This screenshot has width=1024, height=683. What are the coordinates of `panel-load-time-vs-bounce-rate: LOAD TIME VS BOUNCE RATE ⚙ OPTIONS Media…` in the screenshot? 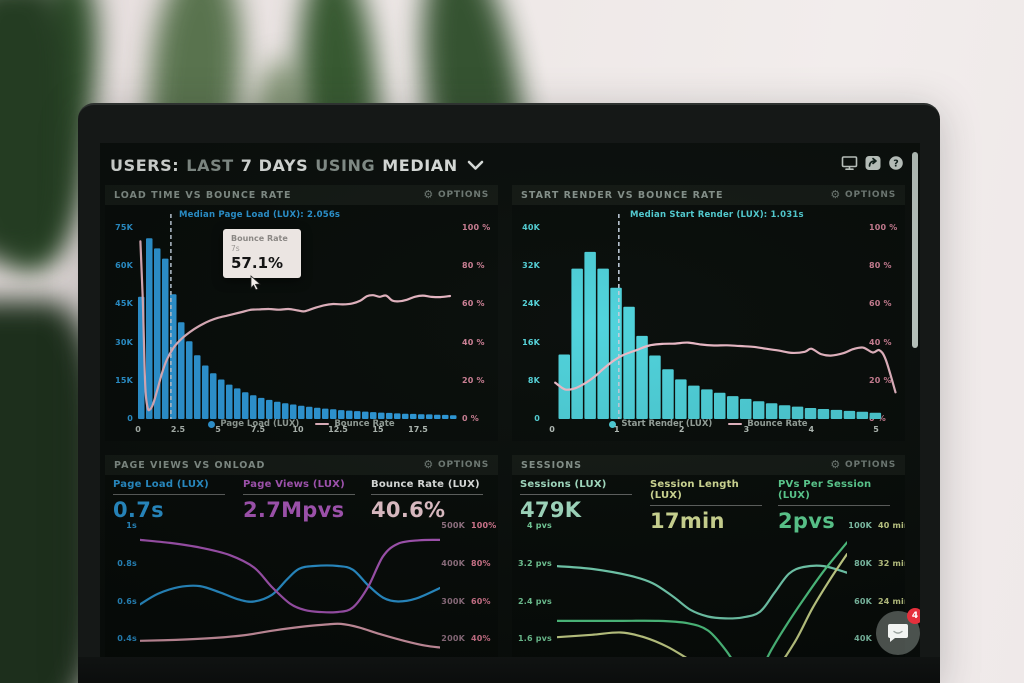 It's located at (301, 313).